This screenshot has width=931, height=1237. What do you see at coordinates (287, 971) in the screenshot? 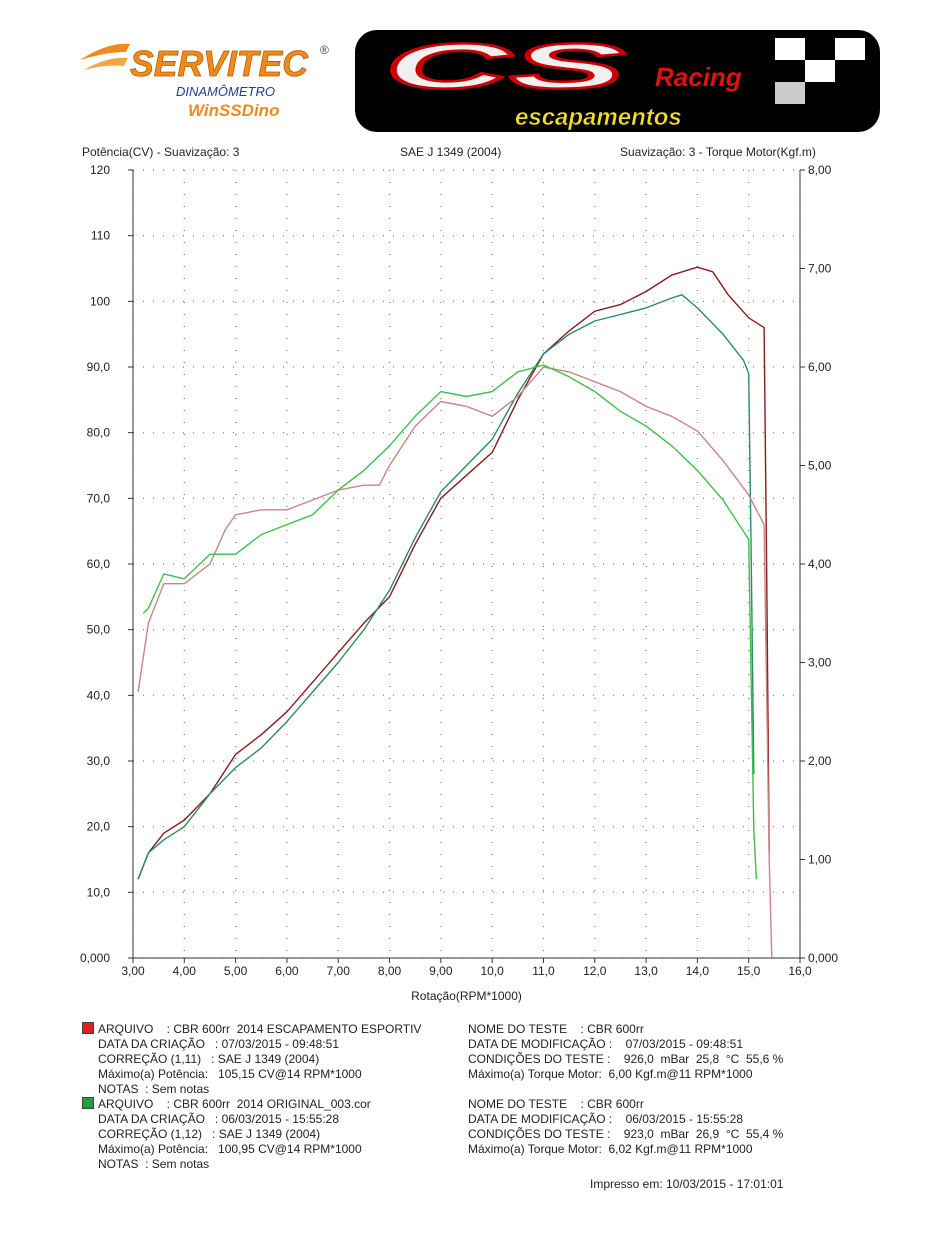
I see `x-tick-label: 6,00` at bounding box center [287, 971].